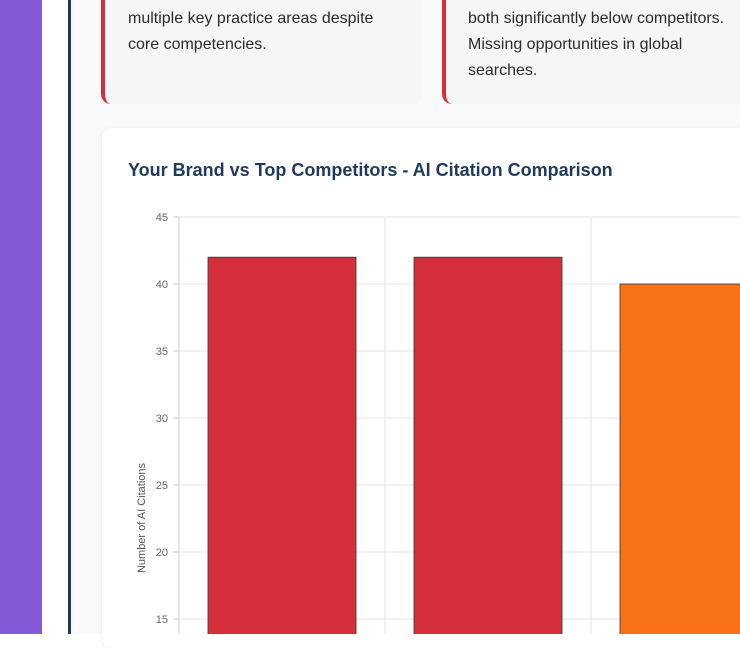 Image resolution: width=740 pixels, height=648 pixels. Describe the element at coordinates (21, 317) in the screenshot. I see `sidebar-strip` at that location.